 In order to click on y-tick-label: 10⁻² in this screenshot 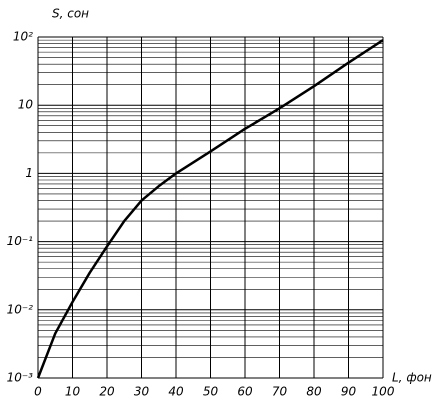, I will do `click(20, 309)`.